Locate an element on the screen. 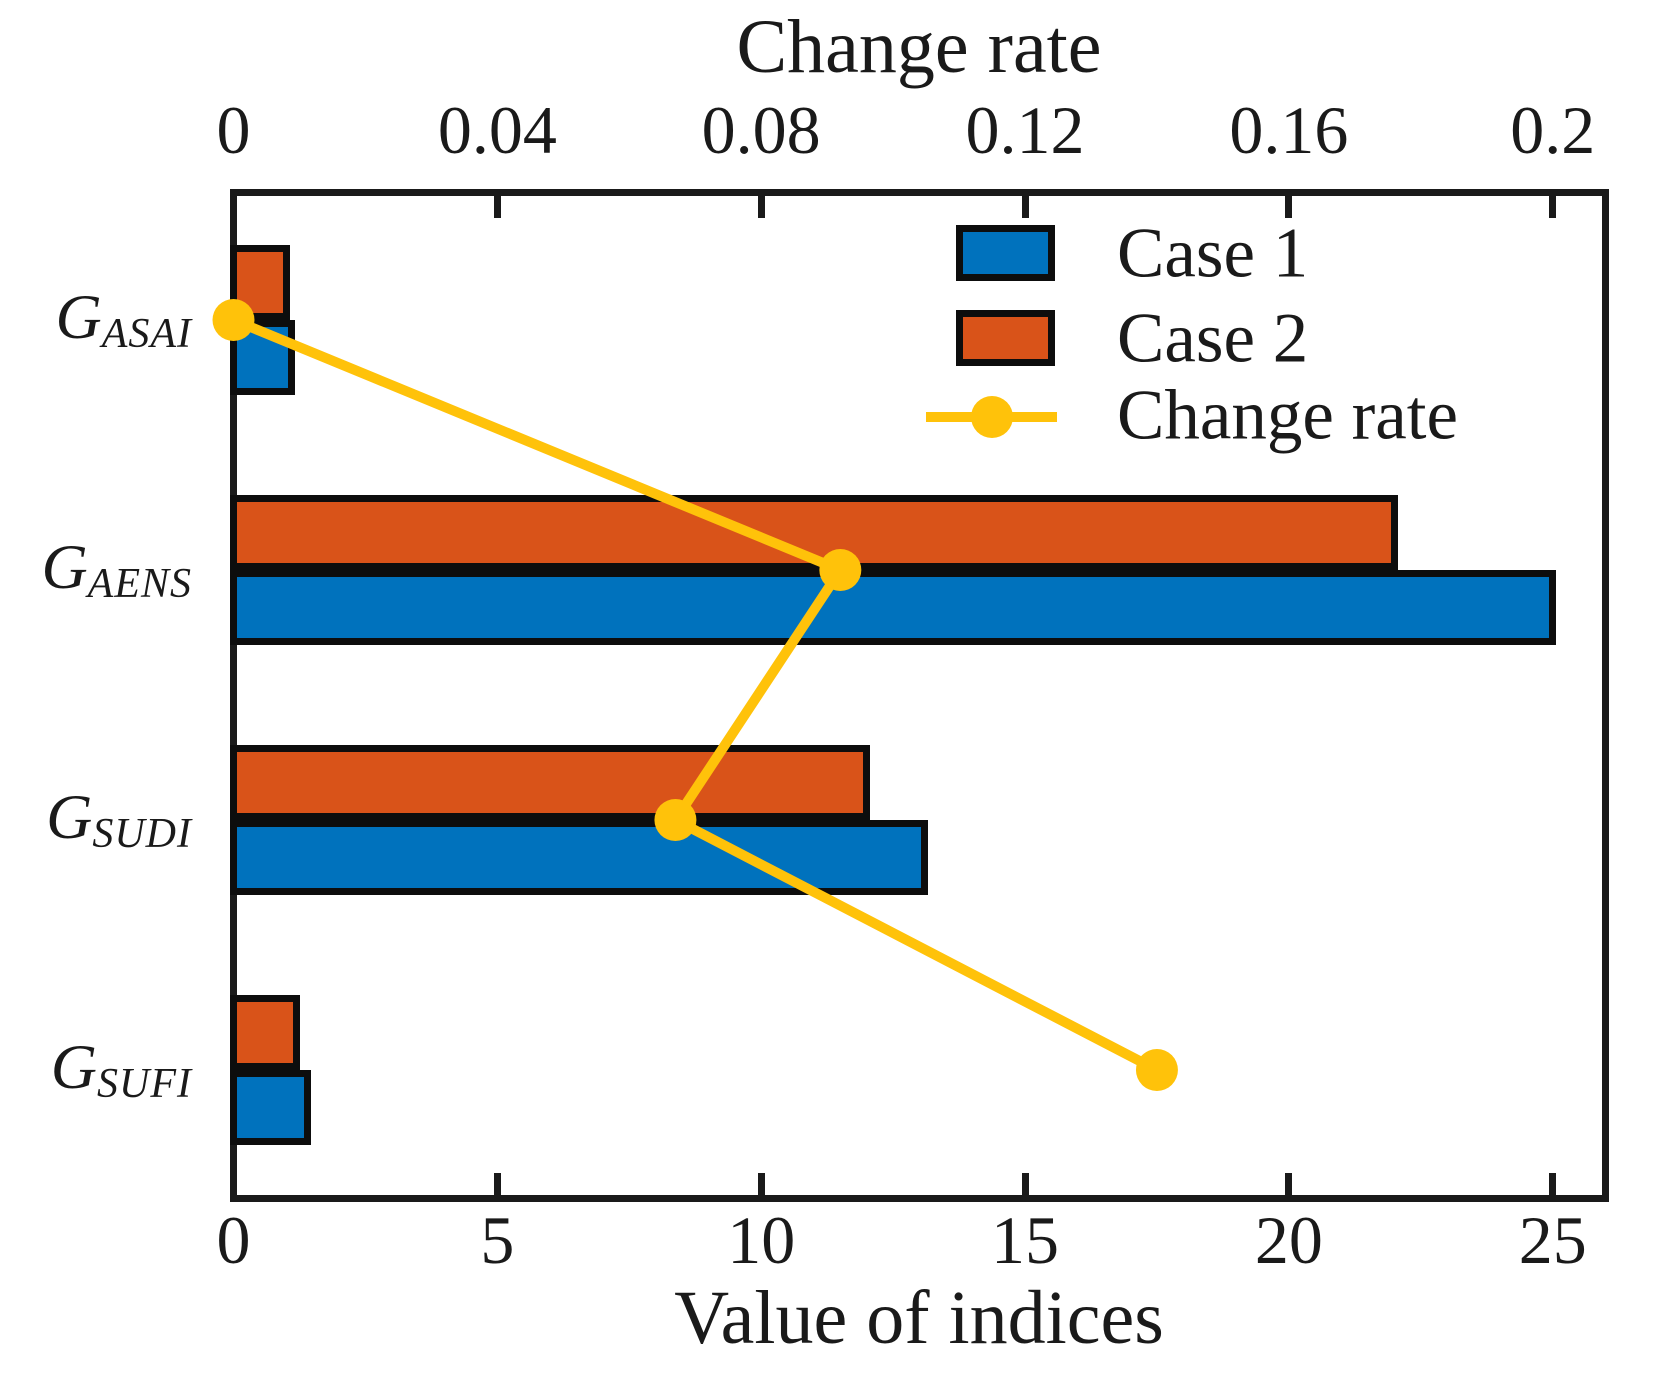 The height and width of the screenshot is (1391, 1670). top-axis-tick-label: 0.2 is located at coordinates (1553, 130).